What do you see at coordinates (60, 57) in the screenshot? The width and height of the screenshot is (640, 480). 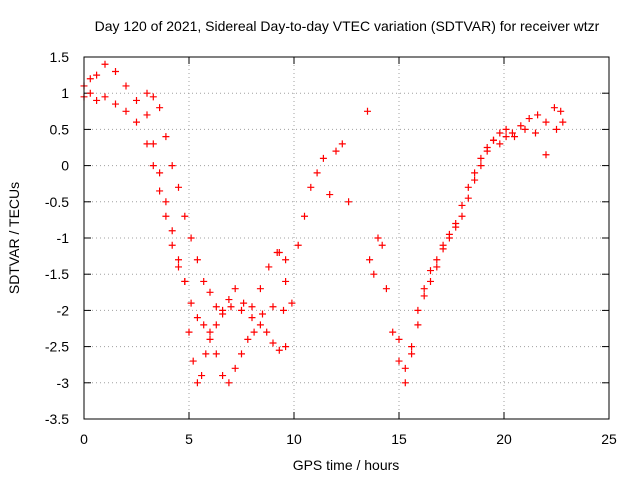 I see `y-tick-label: 1.5` at bounding box center [60, 57].